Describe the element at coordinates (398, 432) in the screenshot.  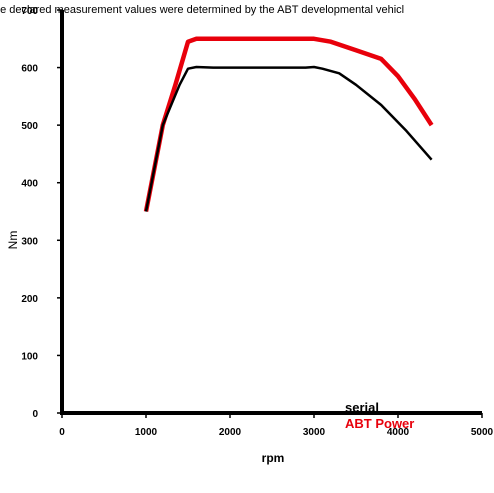
I see `x-tick-label: 4000` at that location.